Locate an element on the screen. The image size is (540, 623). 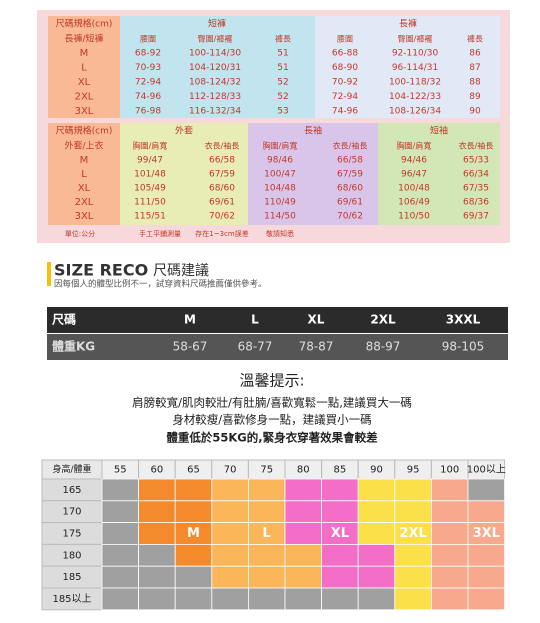
reco-cell: 58-67 is located at coordinates (190, 347).